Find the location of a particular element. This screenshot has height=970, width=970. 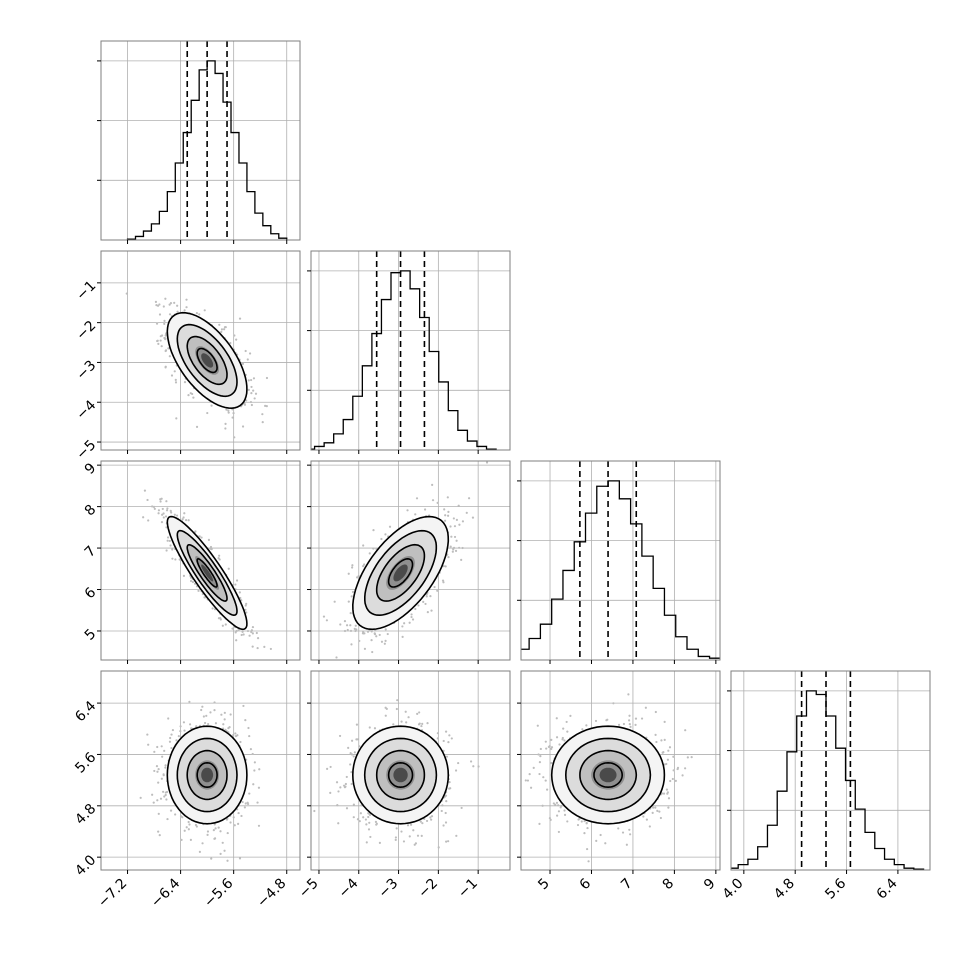

y-tick-label: −1 is located at coordinates (86, 291).